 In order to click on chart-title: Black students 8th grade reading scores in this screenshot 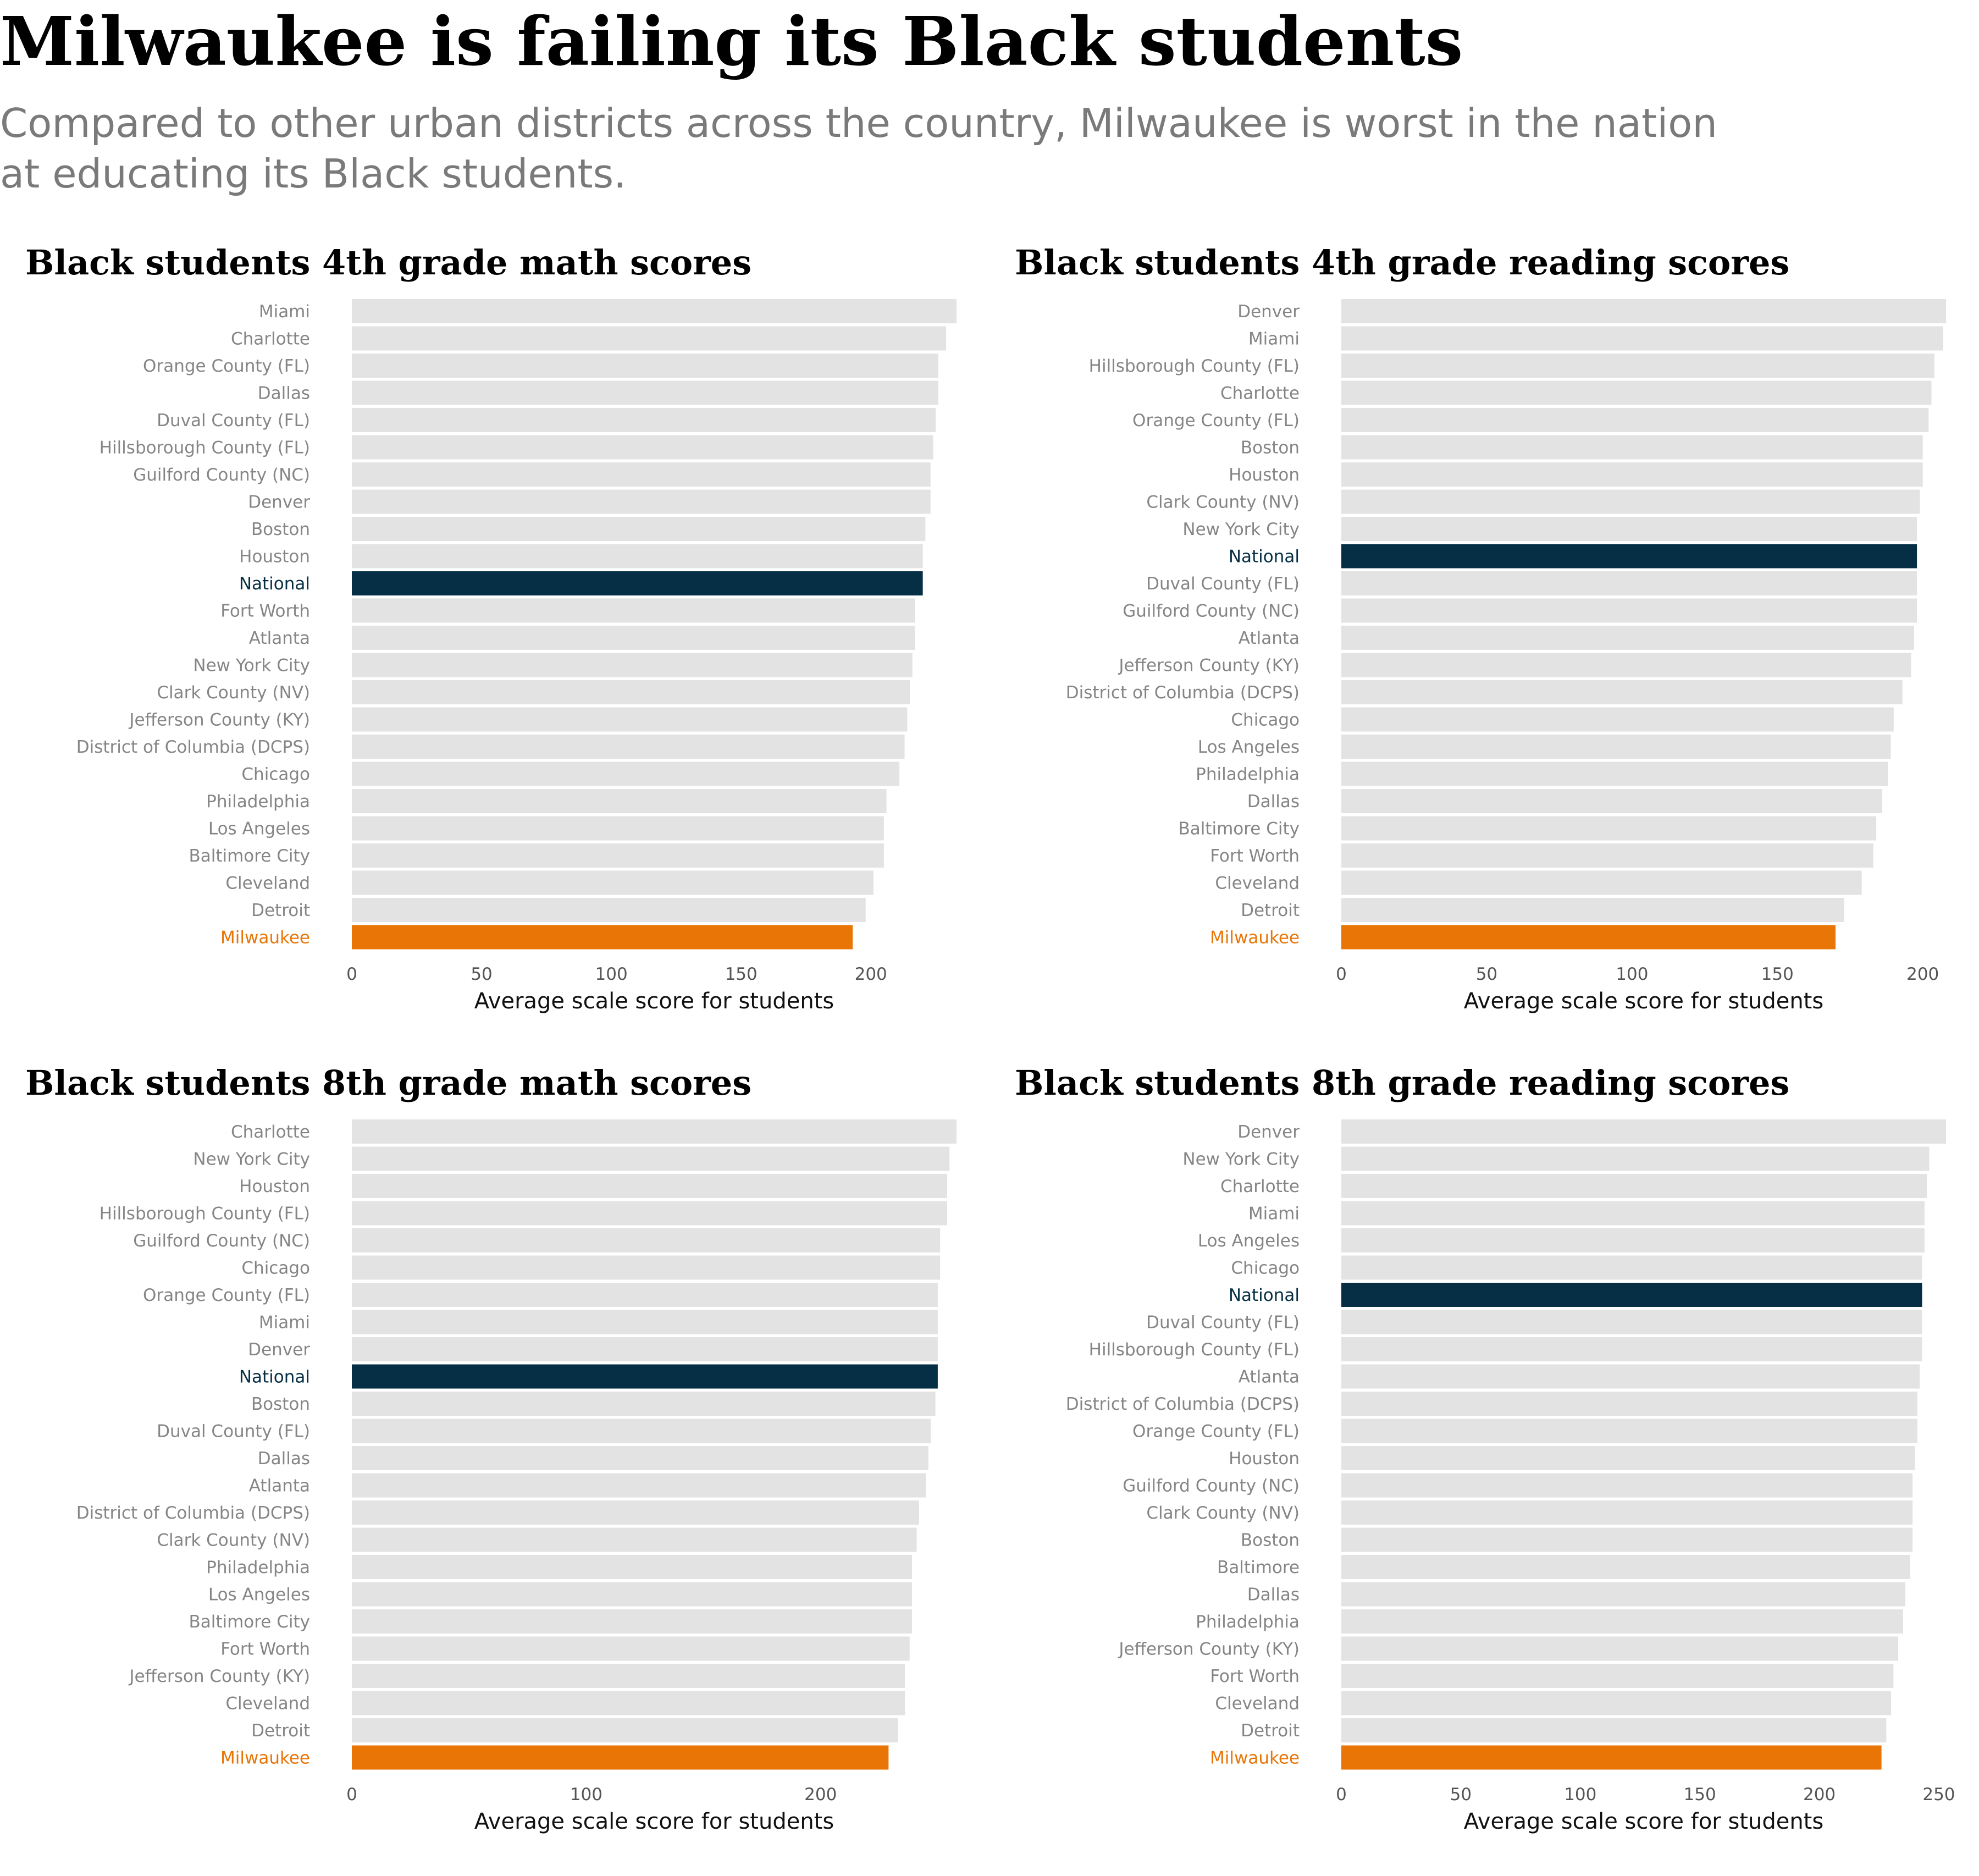, I will do `click(1402, 1083)`.